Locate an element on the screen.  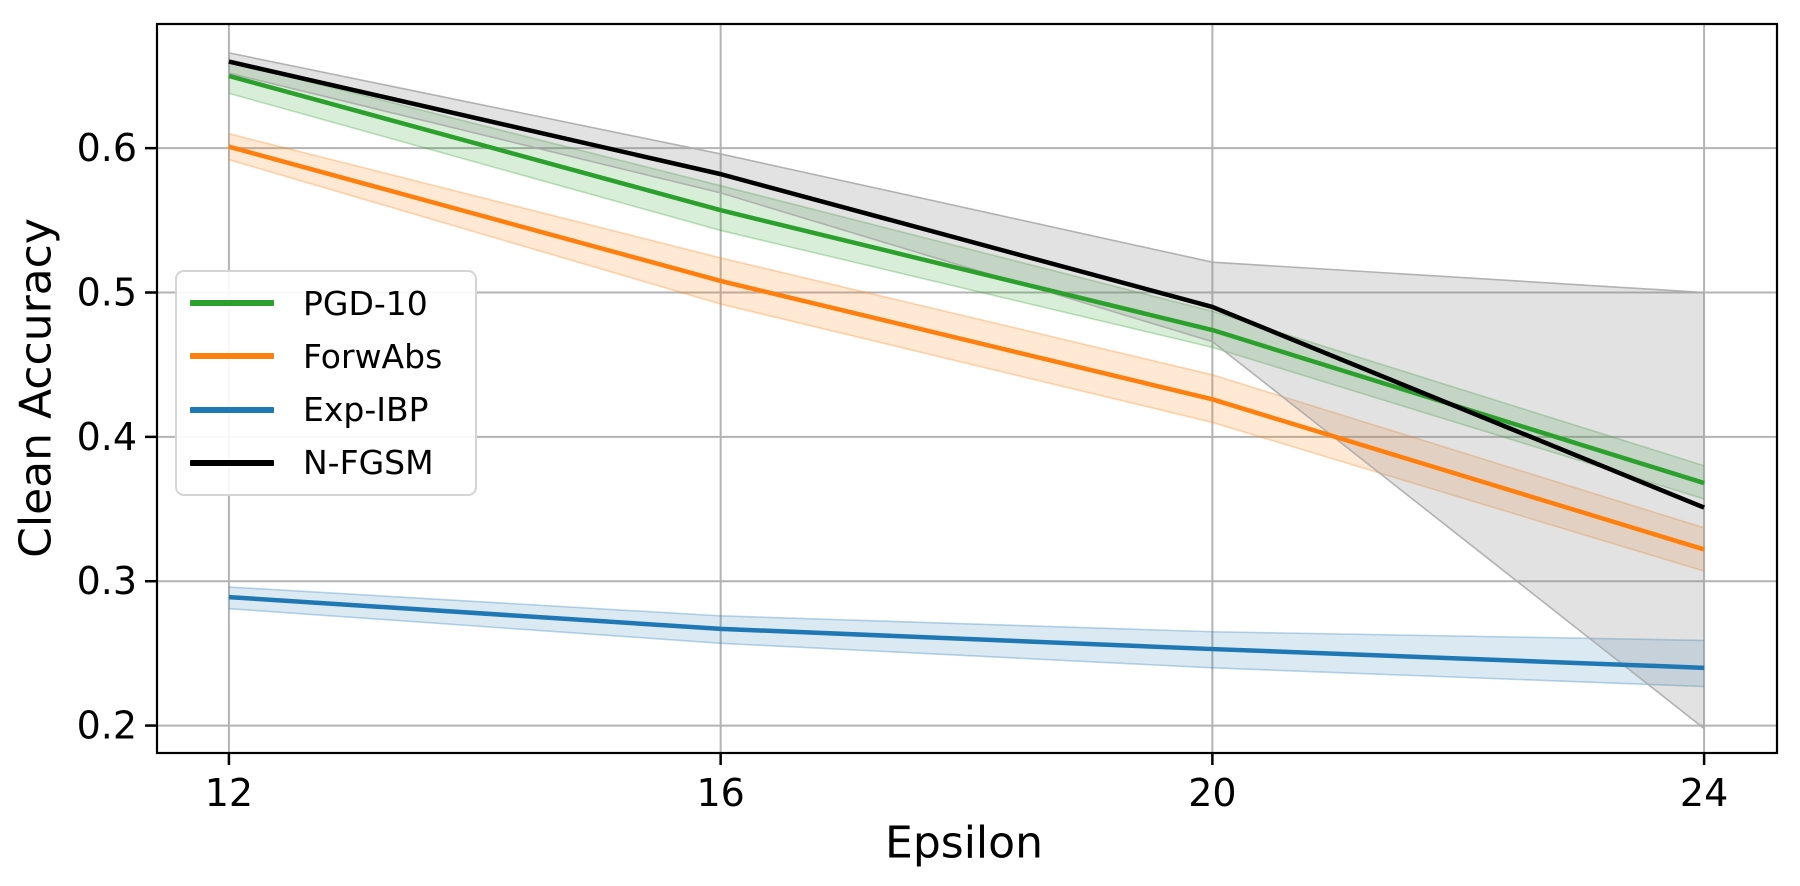
series-line-Exp-IBP is located at coordinates (966, 632).